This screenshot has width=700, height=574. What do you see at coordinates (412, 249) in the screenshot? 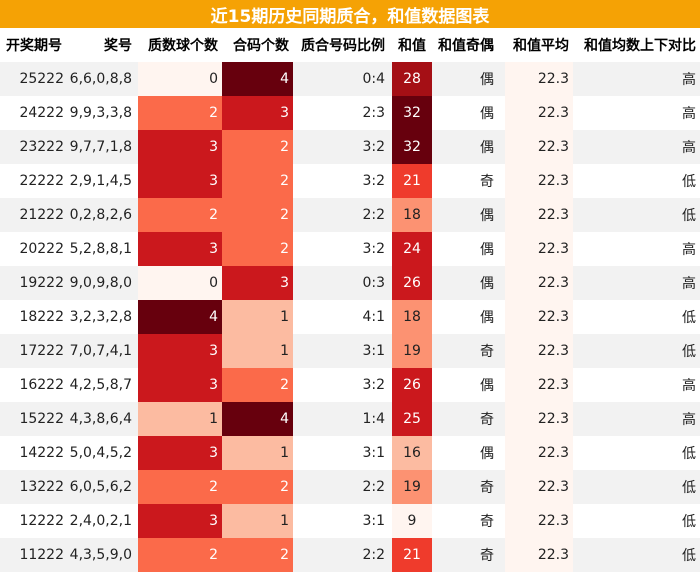
I see `sum-cell: 24` at bounding box center [412, 249].